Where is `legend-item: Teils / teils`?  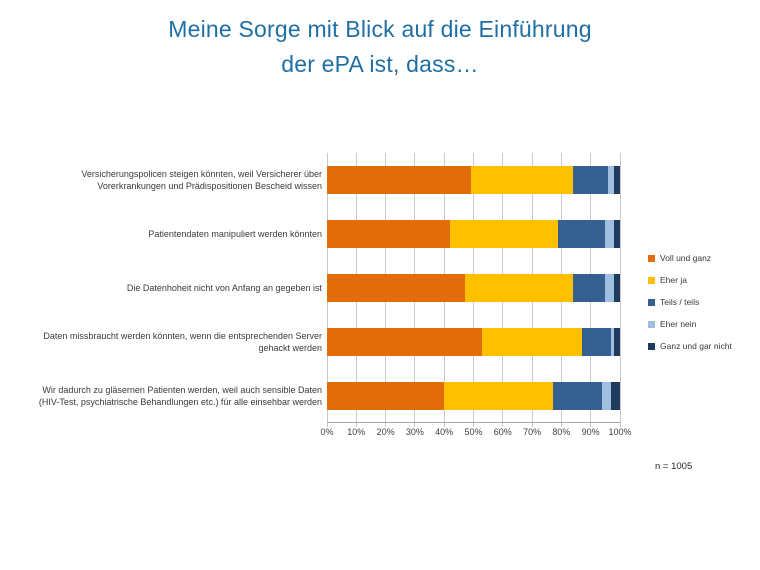
legend-item: Teils / teils is located at coordinates (690, 302).